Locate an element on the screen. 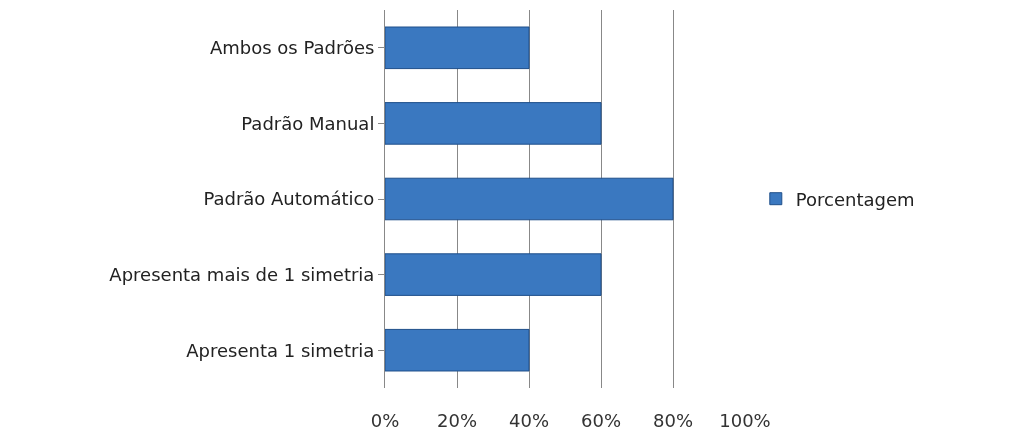  x-tick-label: 100% is located at coordinates (745, 420).